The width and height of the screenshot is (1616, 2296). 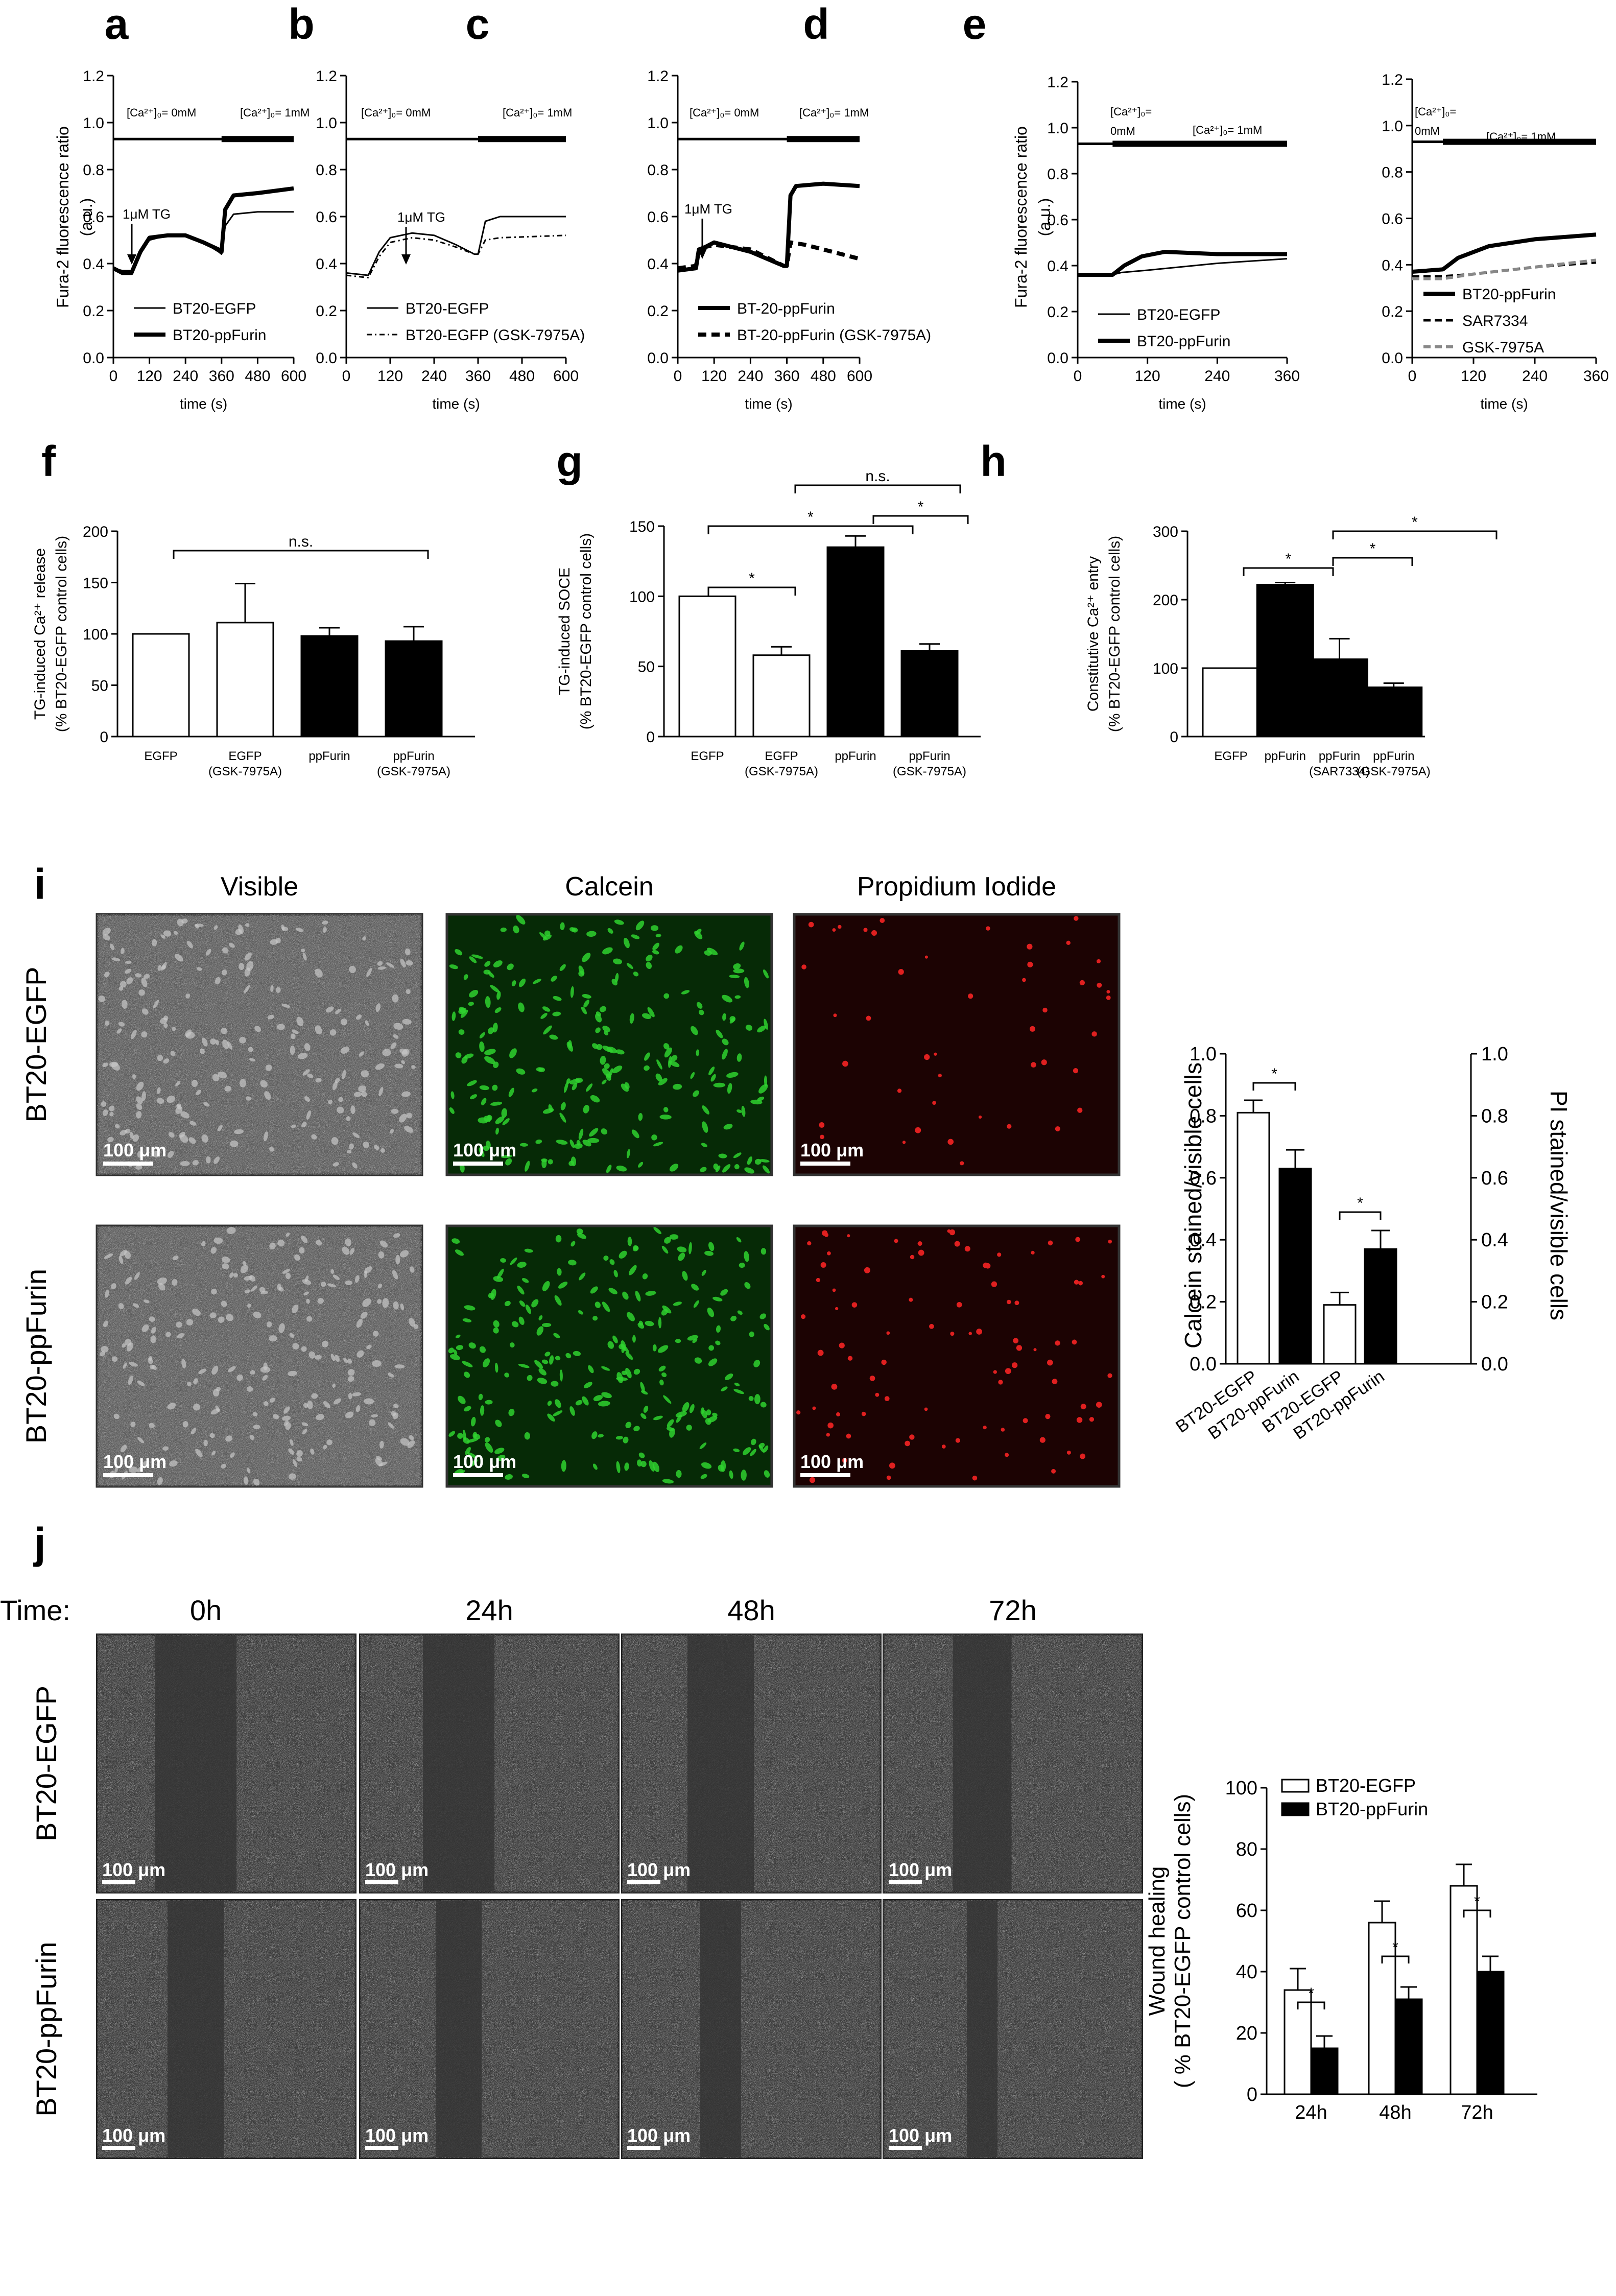 What do you see at coordinates (1340, 756) in the screenshot?
I see `x-tick-label: ppFurin` at bounding box center [1340, 756].